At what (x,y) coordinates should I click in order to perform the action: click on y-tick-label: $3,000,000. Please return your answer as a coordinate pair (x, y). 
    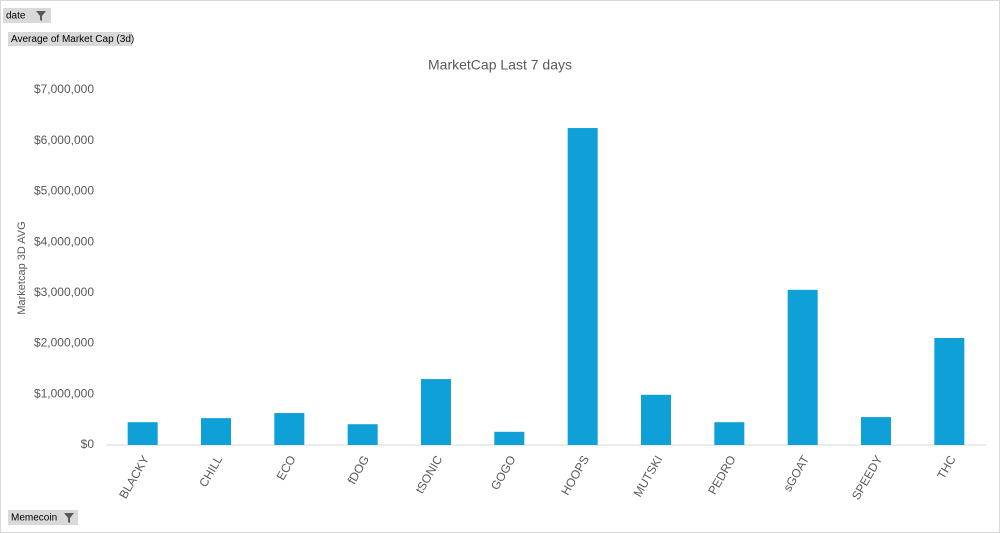
    Looking at the image, I should click on (64, 292).